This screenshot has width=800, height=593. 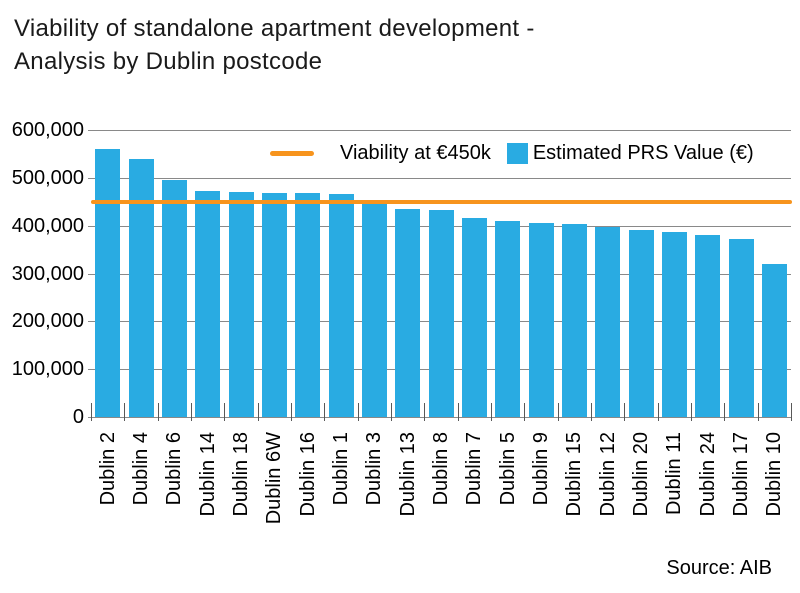 I want to click on x-axis-label: Dublin 6, so click(x=174, y=469).